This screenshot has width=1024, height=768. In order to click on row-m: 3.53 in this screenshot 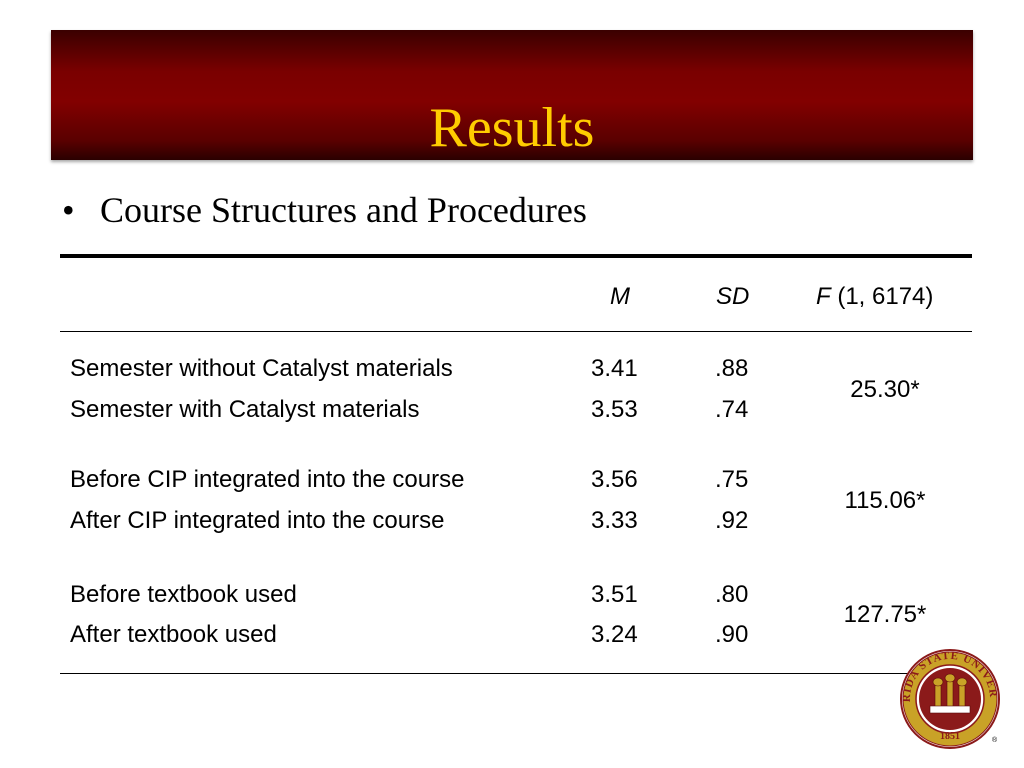, I will do `click(614, 409)`.